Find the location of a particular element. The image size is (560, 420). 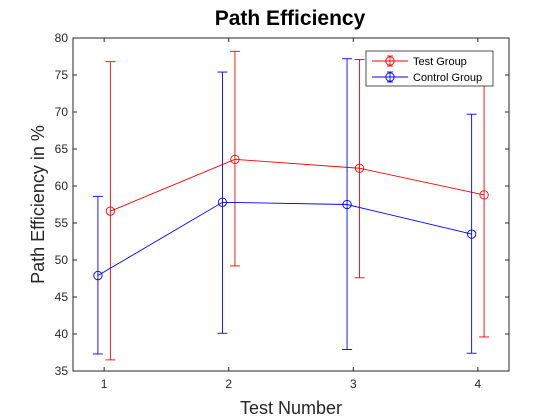

y-tick-label: 50 is located at coordinates (62, 260).